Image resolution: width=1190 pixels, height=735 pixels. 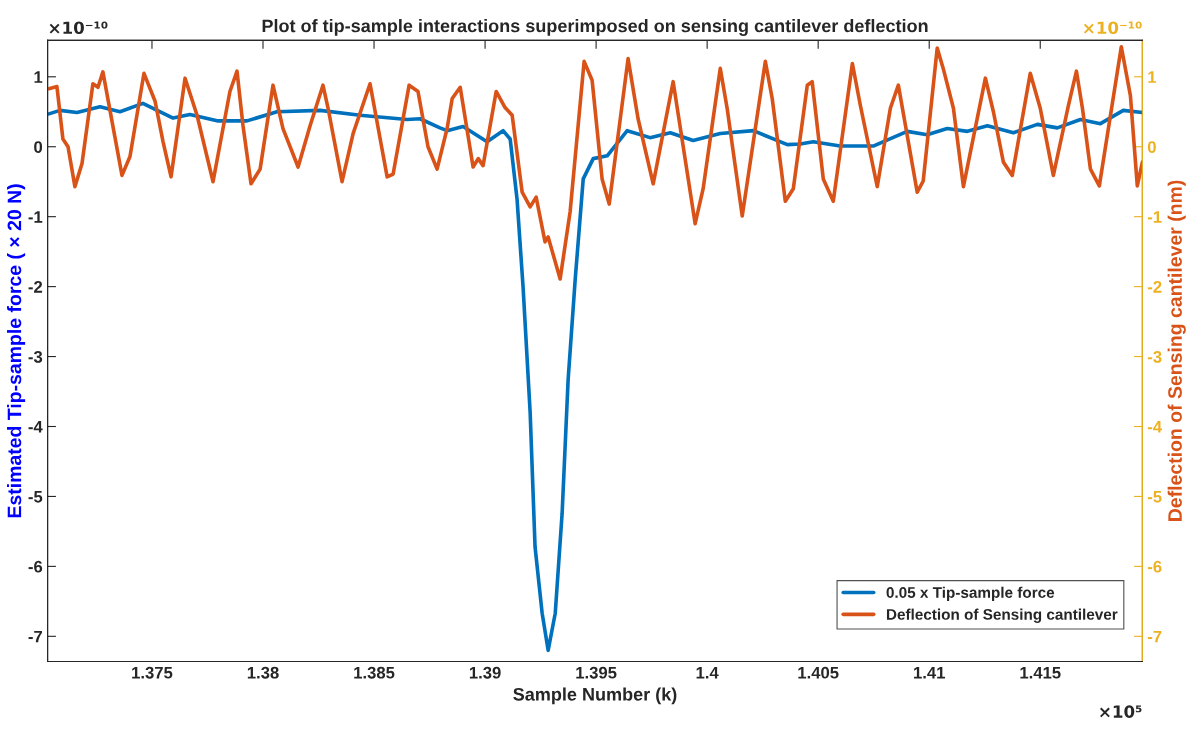 What do you see at coordinates (707, 672) in the screenshot?
I see `x-tick-label: 1.4` at bounding box center [707, 672].